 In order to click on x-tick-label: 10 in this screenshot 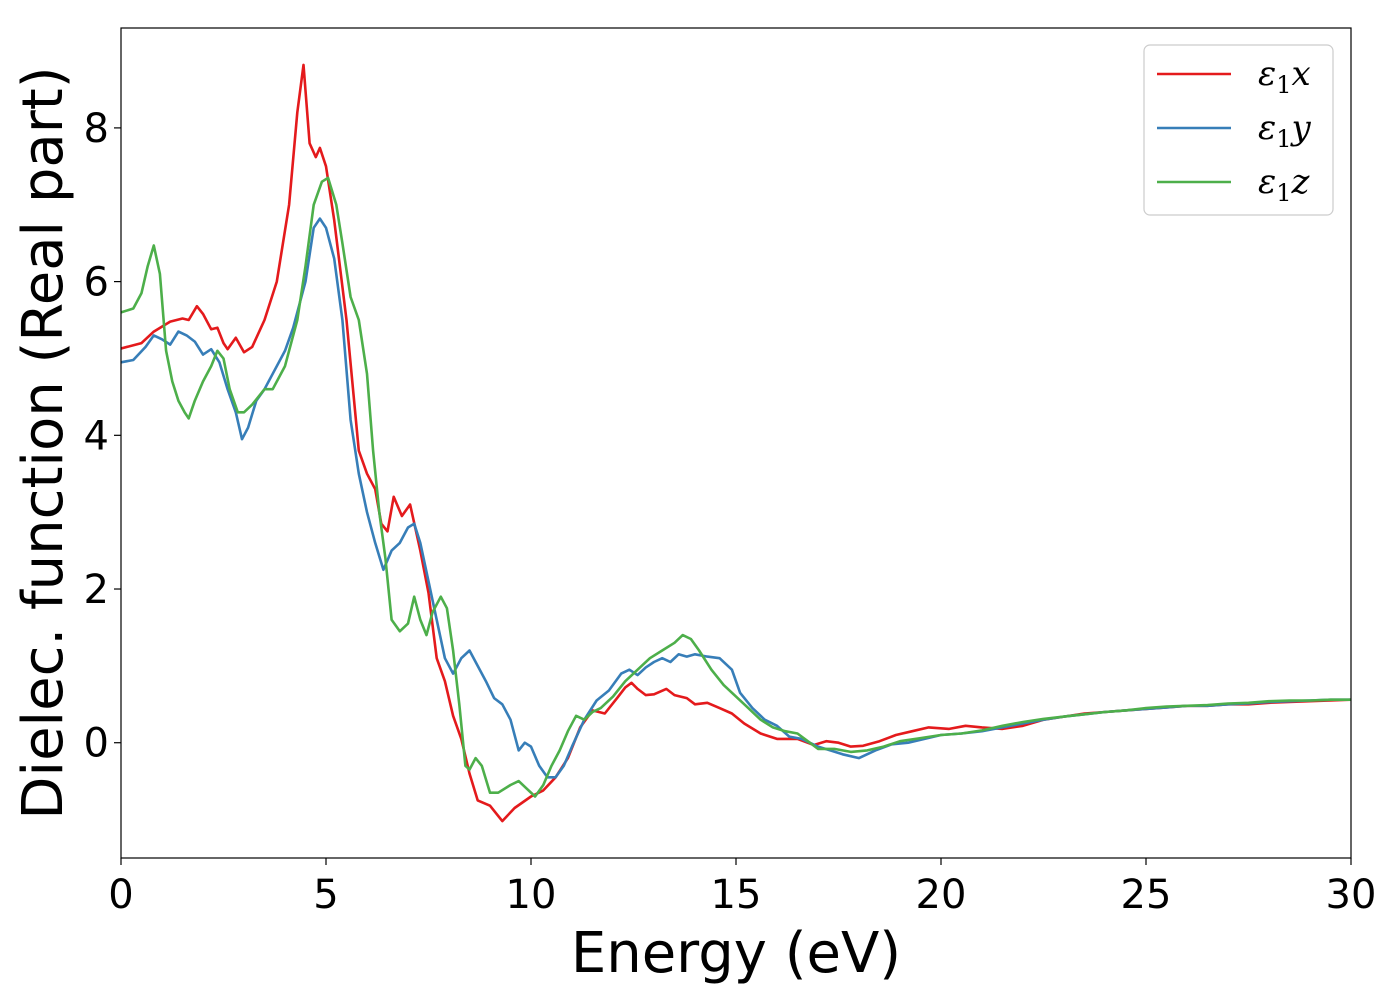, I will do `click(531, 895)`.